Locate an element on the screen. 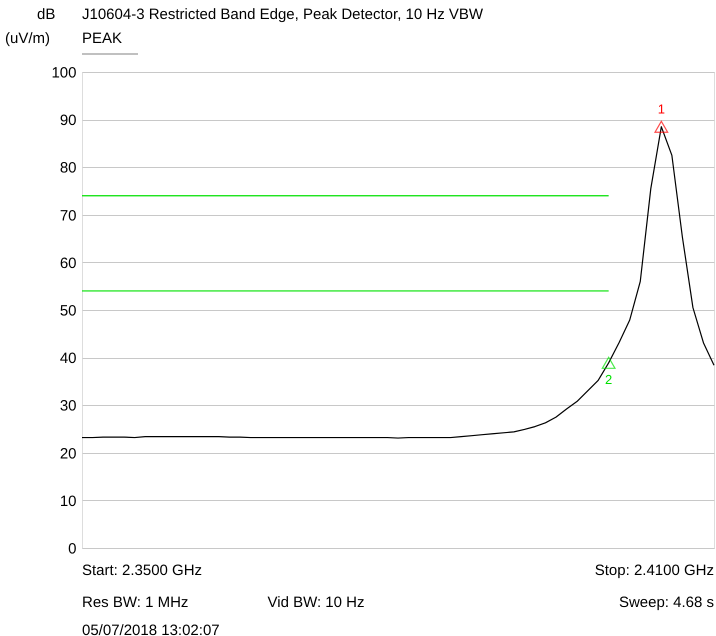 This screenshot has width=716, height=636. y-tick-label: 40 is located at coordinates (68, 359).